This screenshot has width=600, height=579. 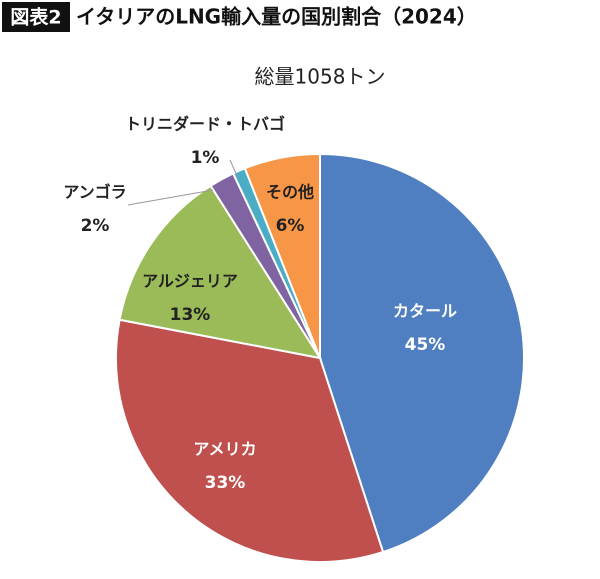 I want to click on slice-label: カタール, so click(x=425, y=311).